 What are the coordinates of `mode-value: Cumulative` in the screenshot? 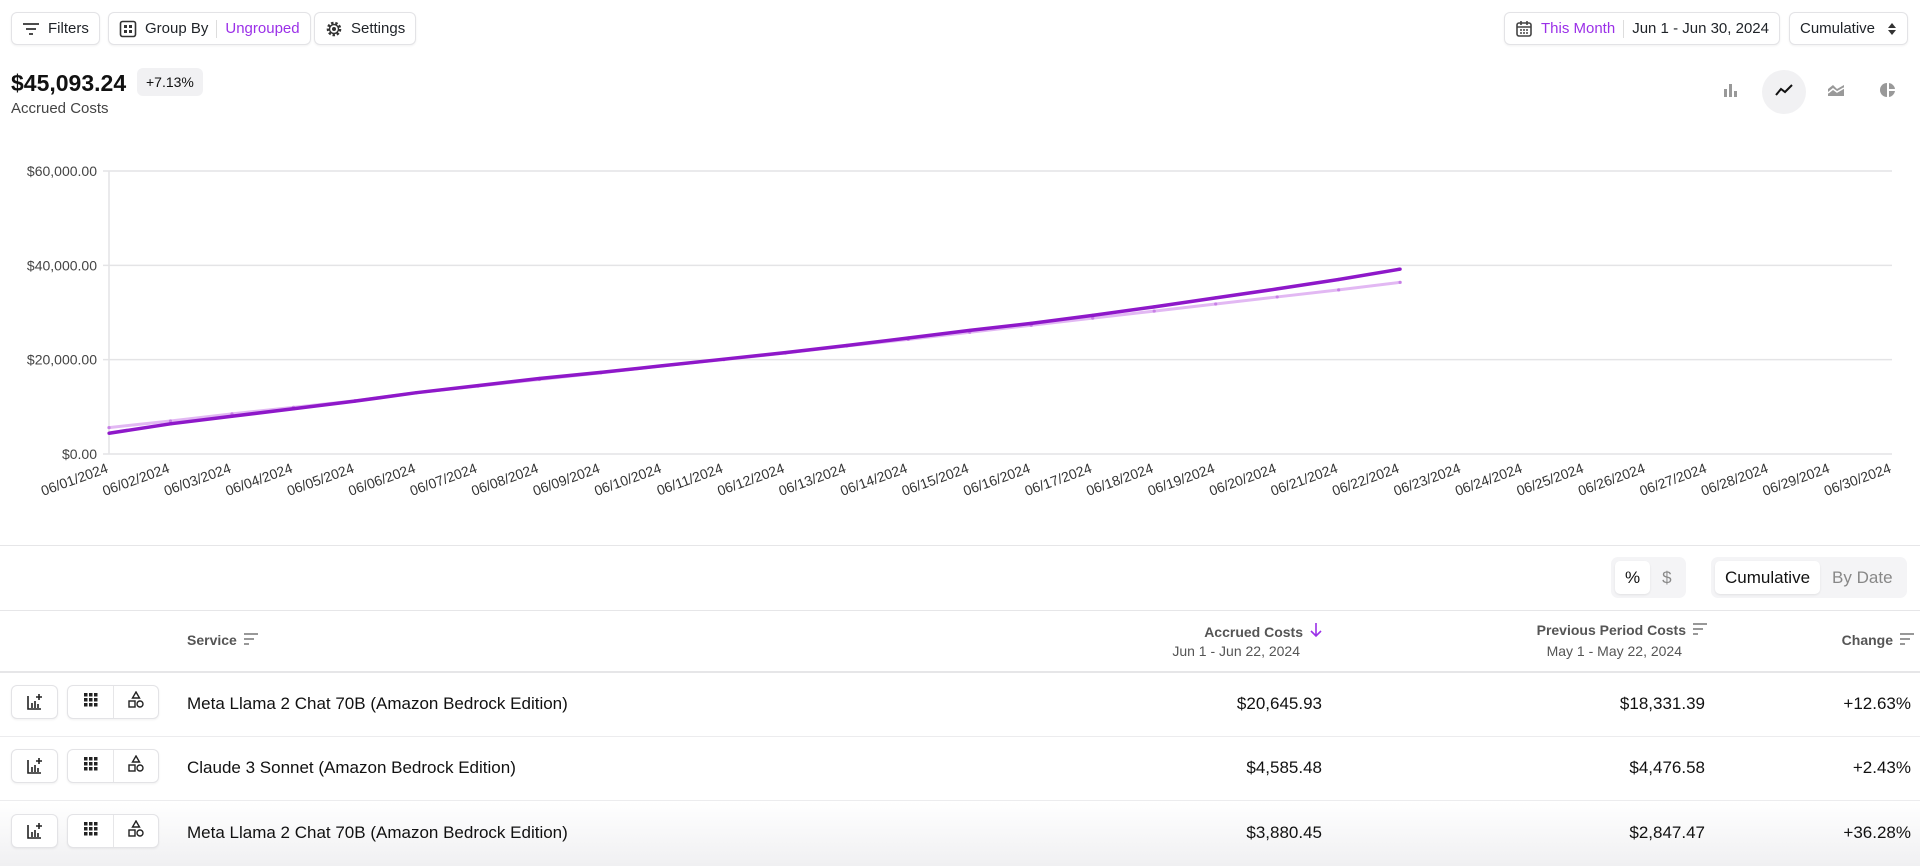 It's located at (1838, 28).